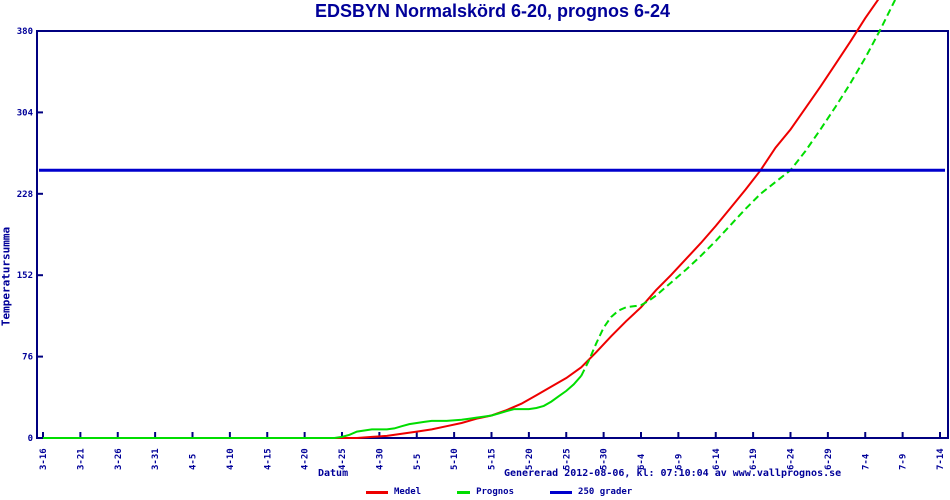 The height and width of the screenshot is (500, 950). Describe the element at coordinates (605, 459) in the screenshot. I see `x-tick-label: 5-30` at that location.